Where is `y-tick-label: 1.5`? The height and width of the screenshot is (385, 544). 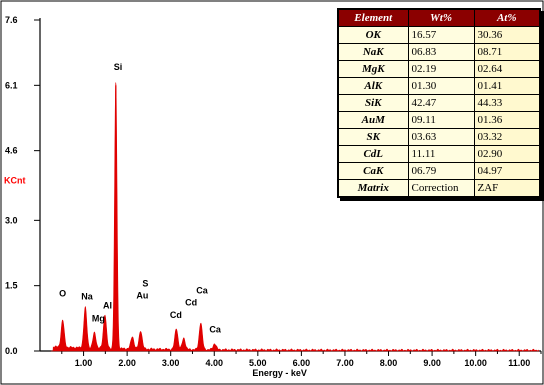
y-tick-label: 1.5 is located at coordinates (11, 286).